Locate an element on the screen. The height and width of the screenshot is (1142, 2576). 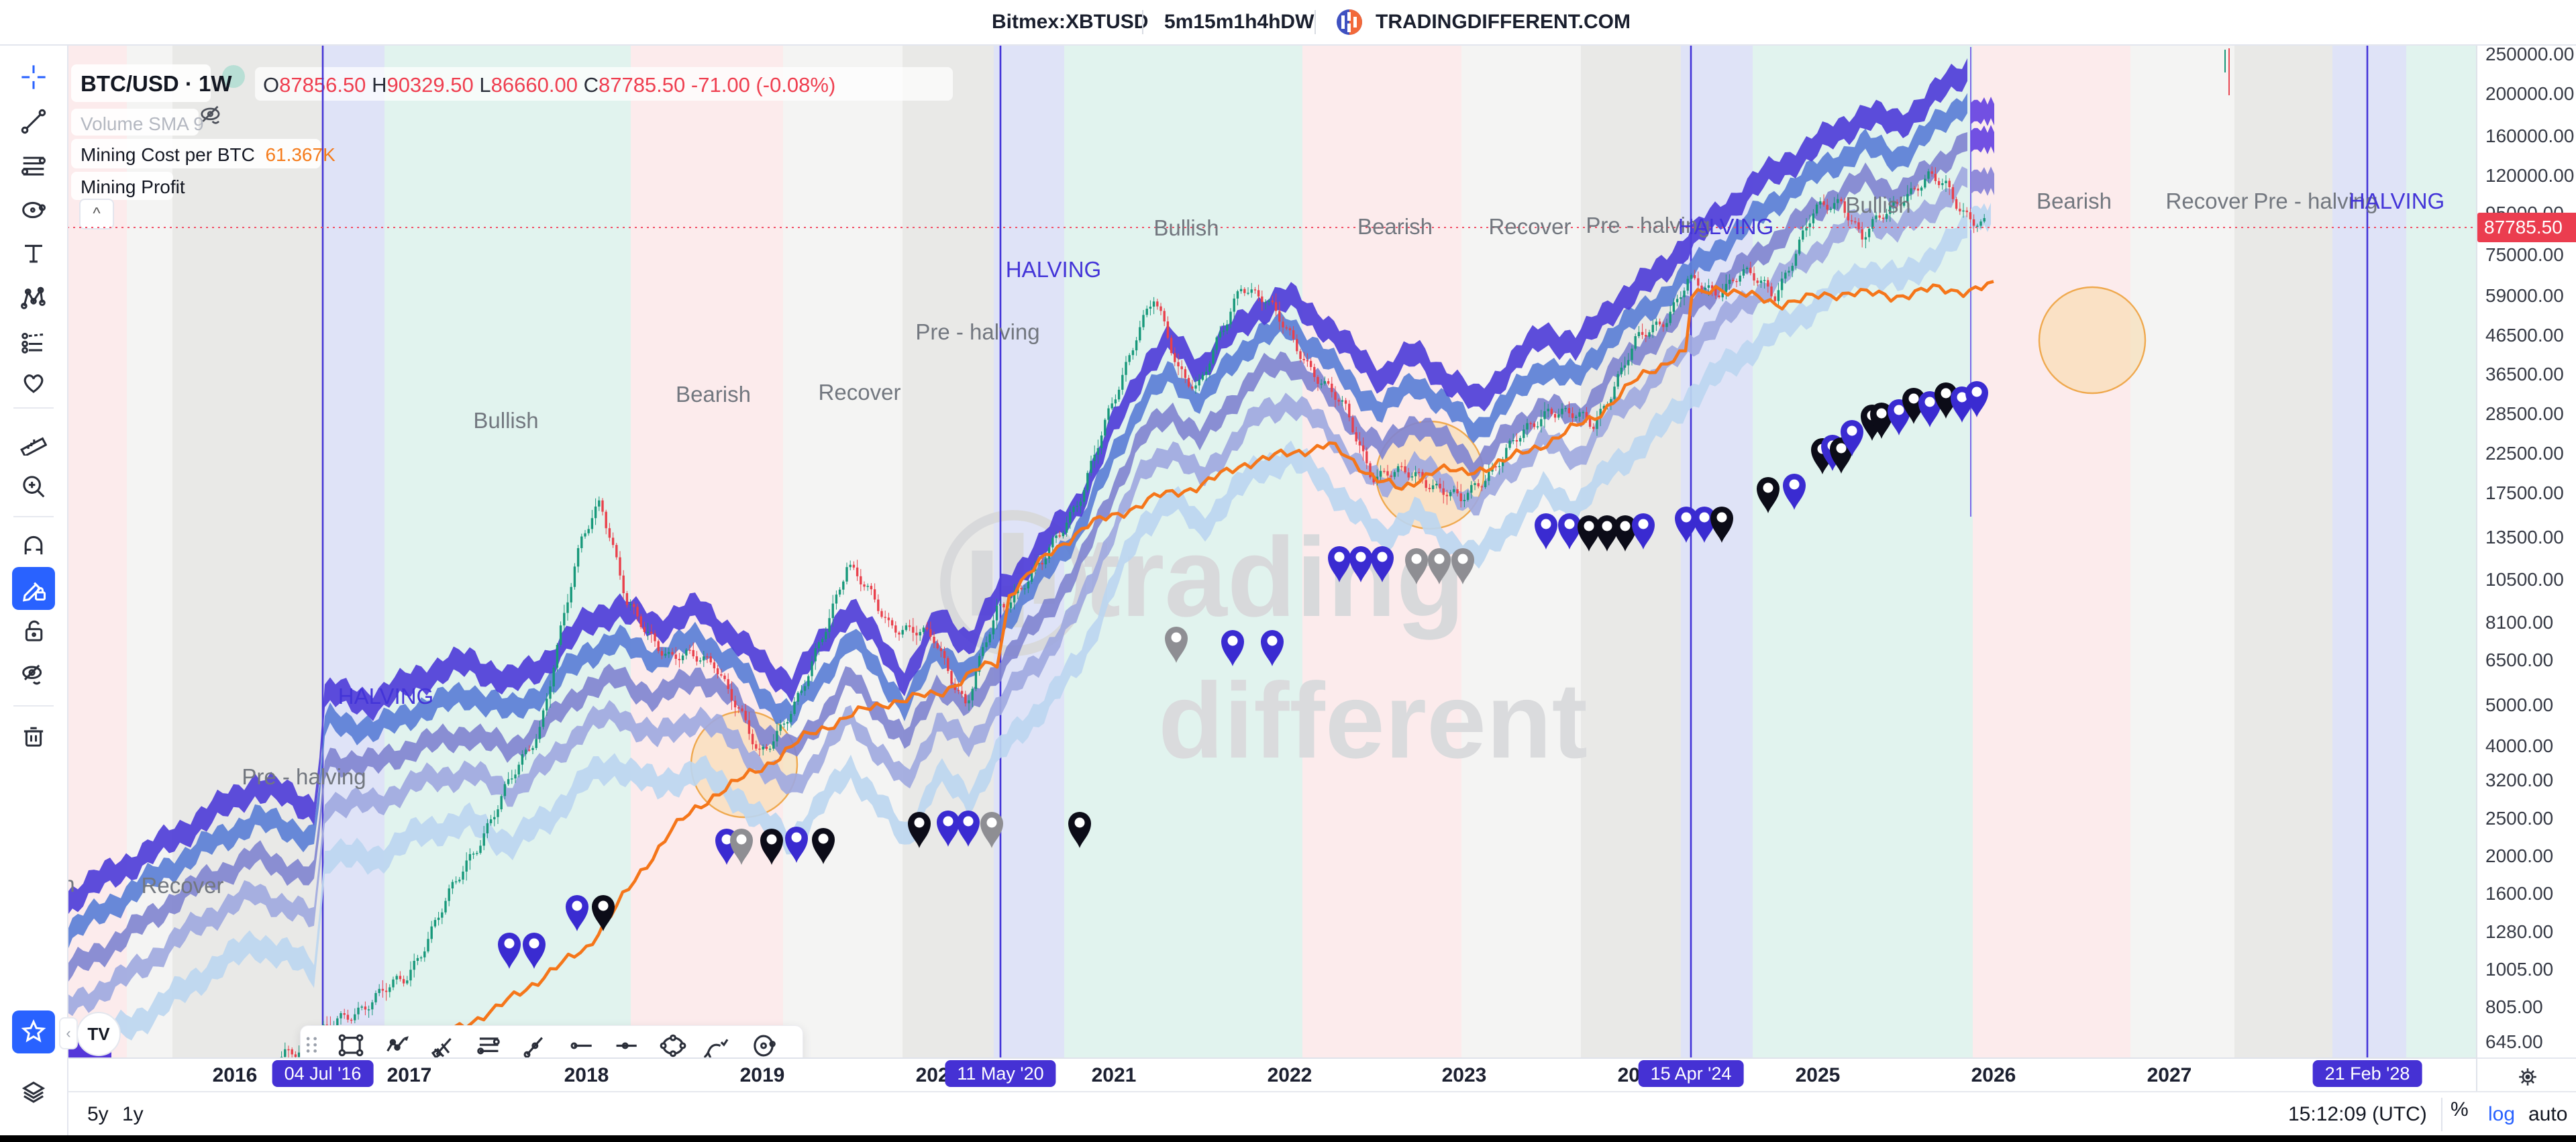
zoom-in-tool-icon is located at coordinates (33, 487).